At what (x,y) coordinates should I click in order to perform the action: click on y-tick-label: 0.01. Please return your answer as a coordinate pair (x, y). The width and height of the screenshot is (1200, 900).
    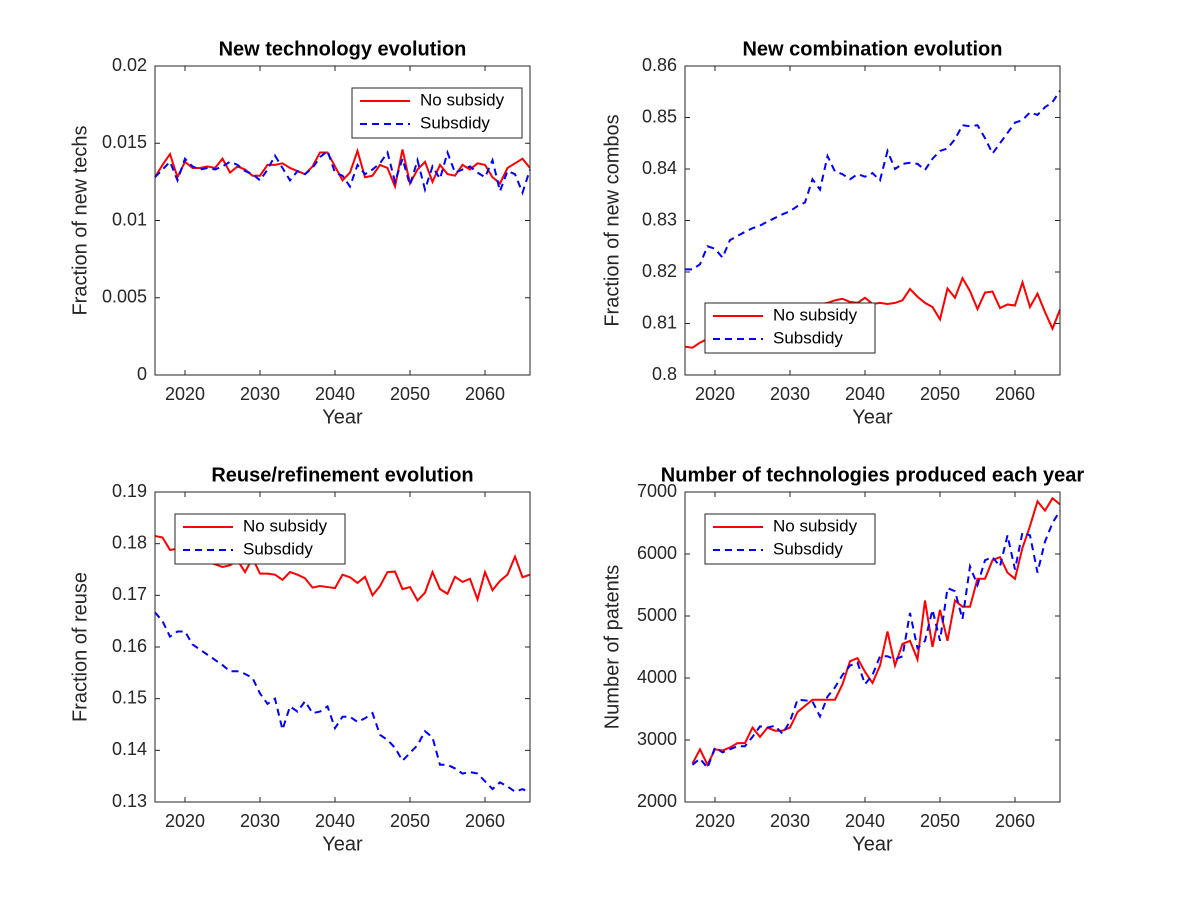
    Looking at the image, I should click on (129, 219).